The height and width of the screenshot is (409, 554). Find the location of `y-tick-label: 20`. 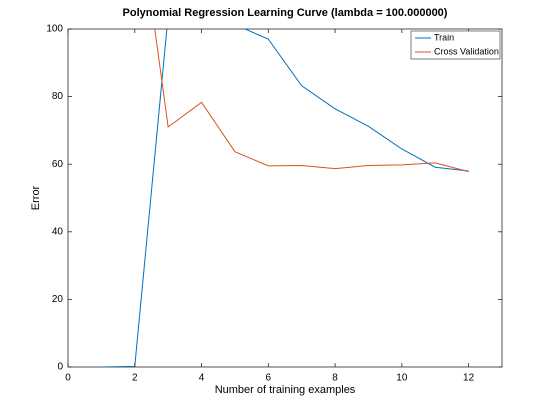

y-tick-label: 20 is located at coordinates (58, 299).